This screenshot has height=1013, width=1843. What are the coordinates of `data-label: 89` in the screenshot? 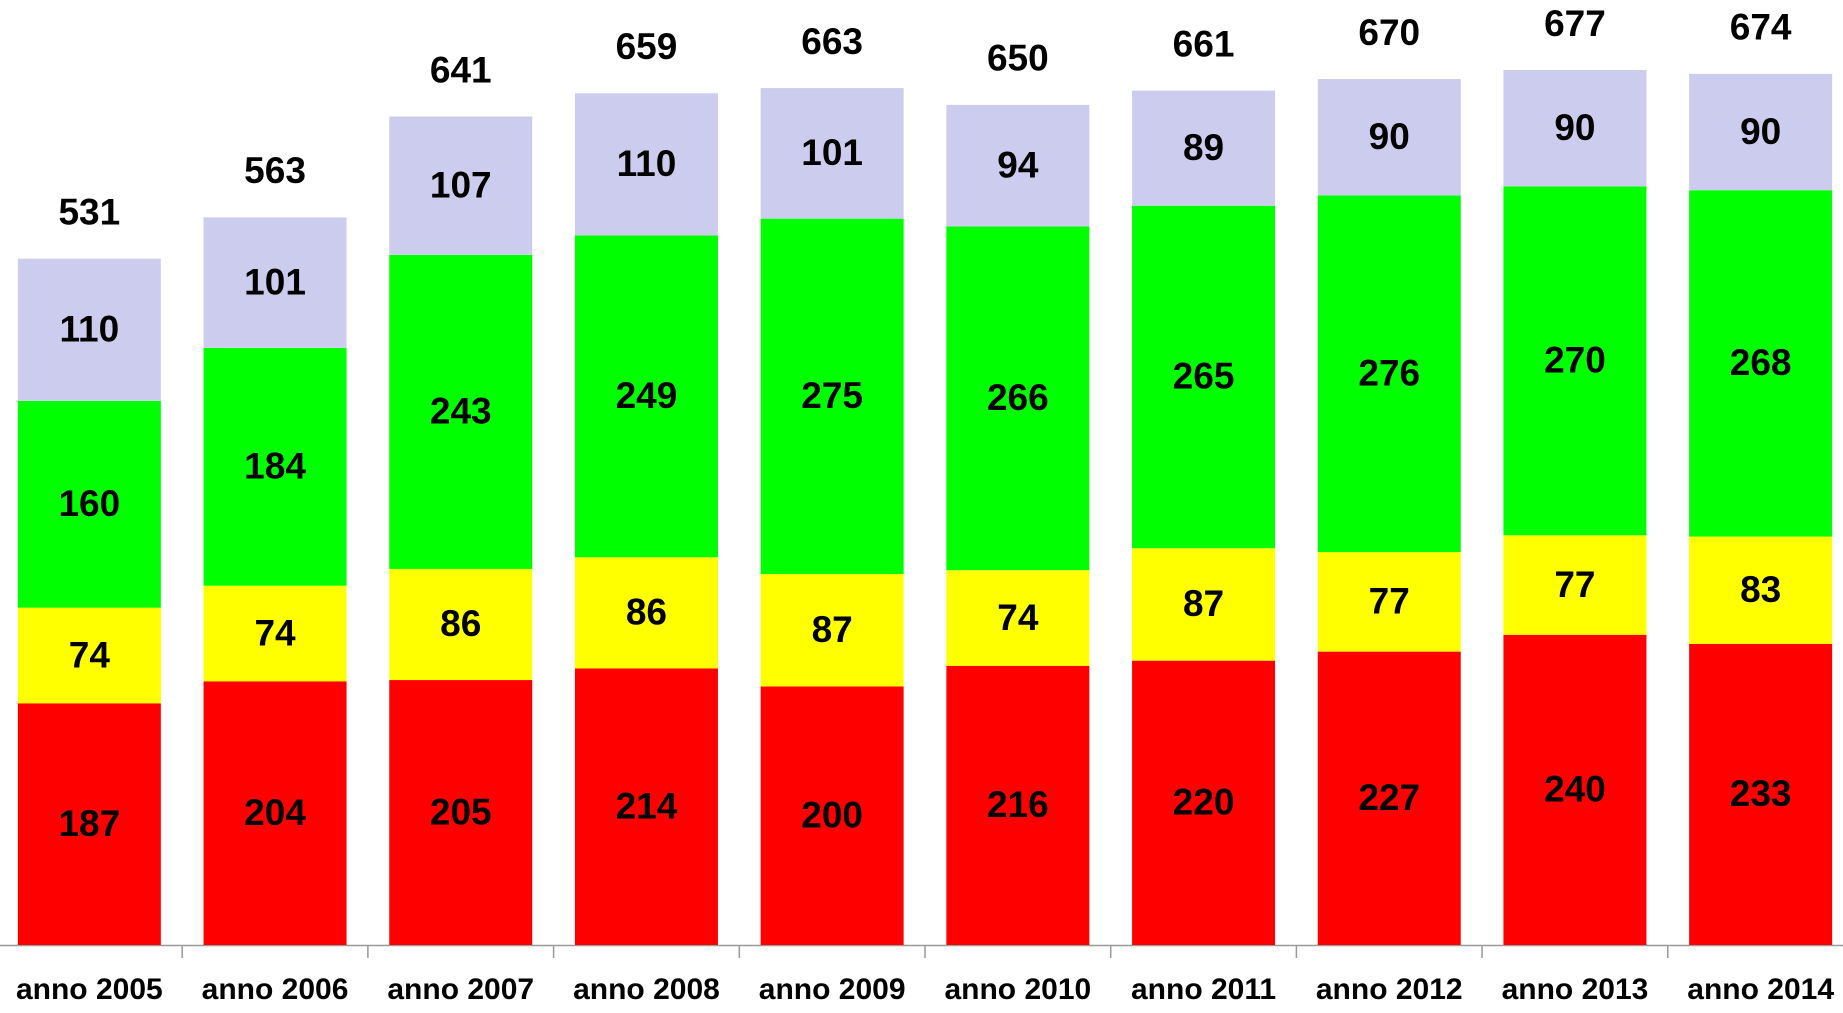 It's located at (1203, 147).